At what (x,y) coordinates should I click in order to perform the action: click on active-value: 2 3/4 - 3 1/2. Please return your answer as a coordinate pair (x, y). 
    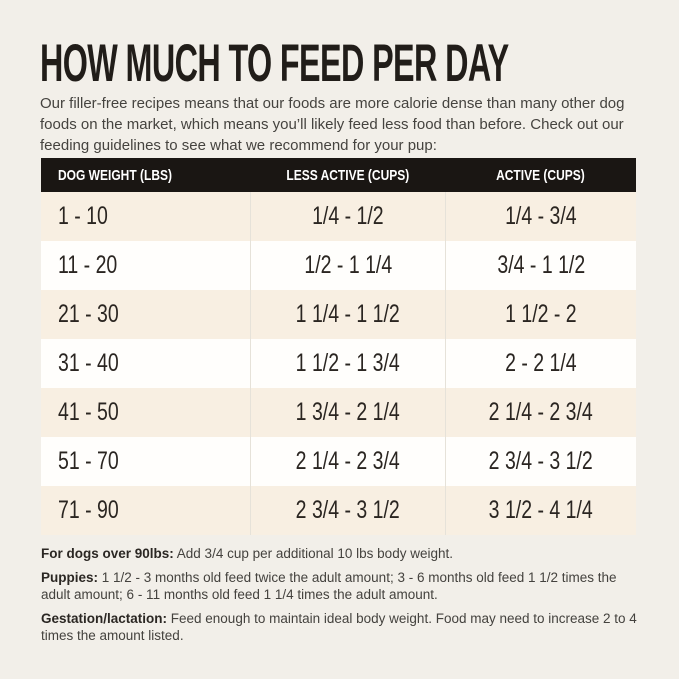
    Looking at the image, I should click on (541, 461).